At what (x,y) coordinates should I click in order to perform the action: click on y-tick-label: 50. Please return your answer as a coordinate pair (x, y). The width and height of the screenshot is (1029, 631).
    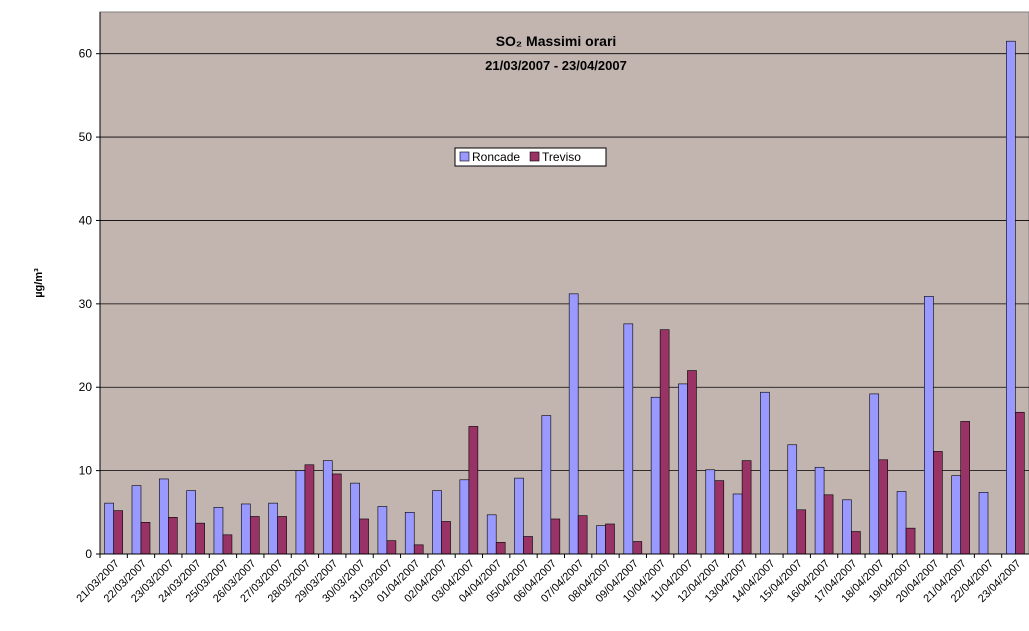
    Looking at the image, I should click on (86, 137).